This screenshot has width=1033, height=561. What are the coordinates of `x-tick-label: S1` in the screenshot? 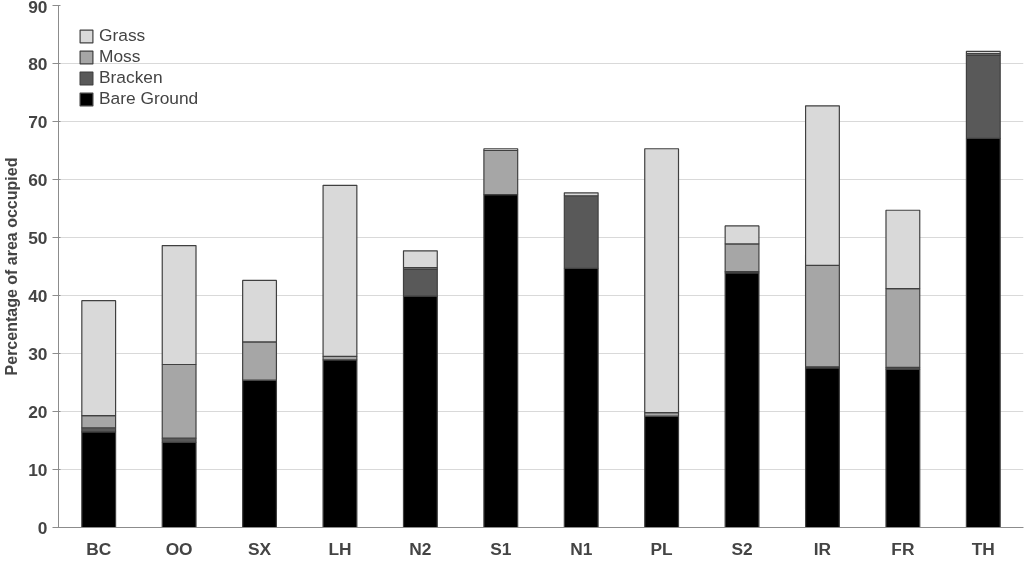 It's located at (501, 548).